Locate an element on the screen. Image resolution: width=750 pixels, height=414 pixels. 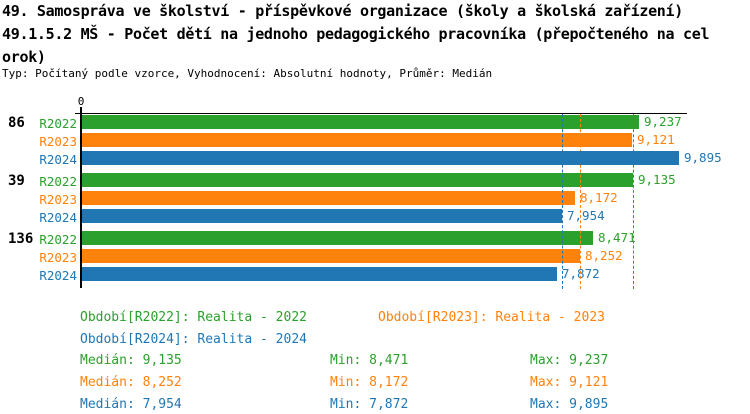
stat-median: Medián: 9,135 is located at coordinates (131, 360).